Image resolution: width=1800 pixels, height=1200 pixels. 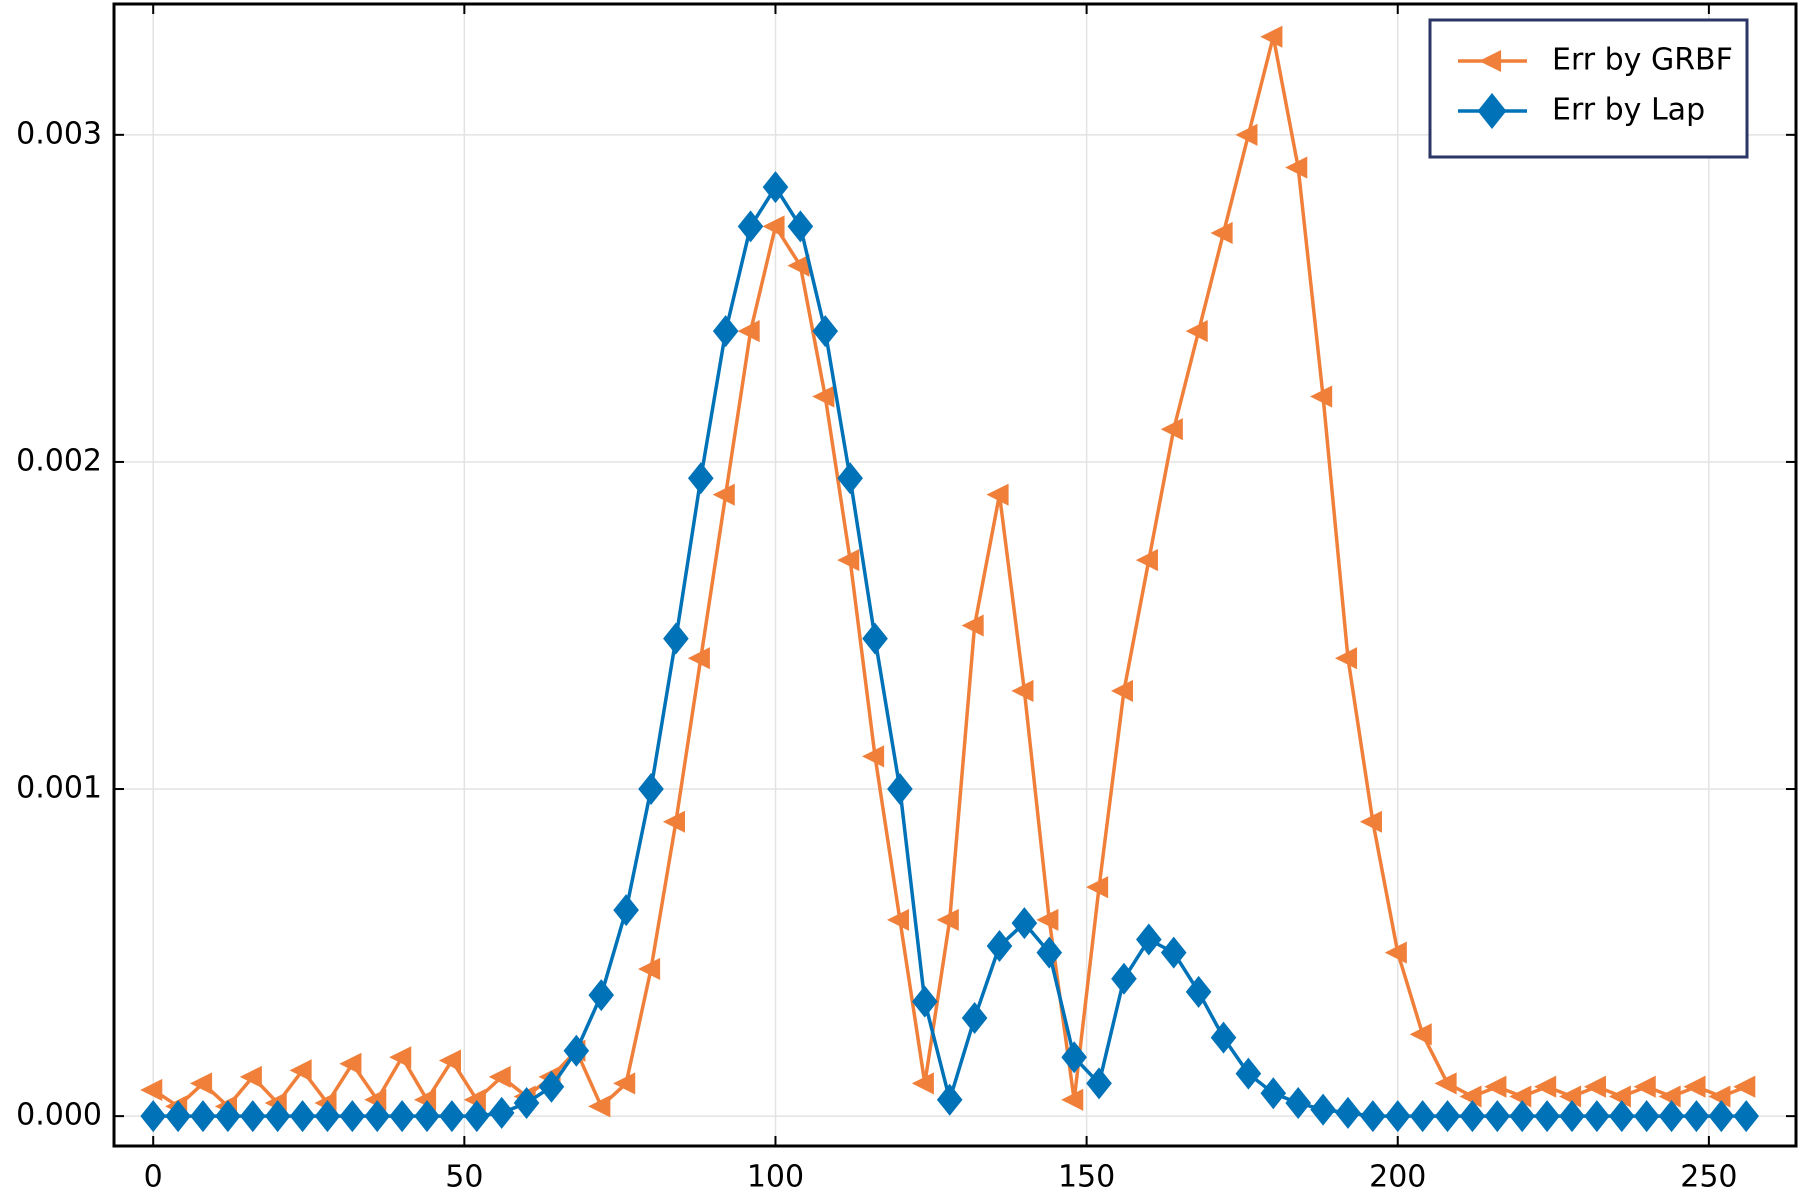 I want to click on legend-box, so click(x=1588, y=88).